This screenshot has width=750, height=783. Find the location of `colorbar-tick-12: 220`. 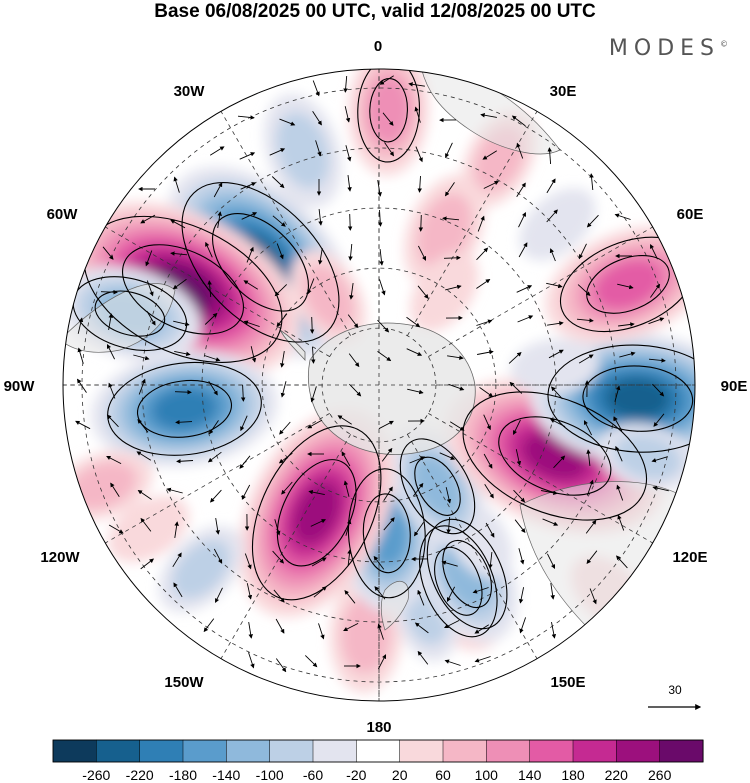

colorbar-tick-12: 220 is located at coordinates (617, 775).